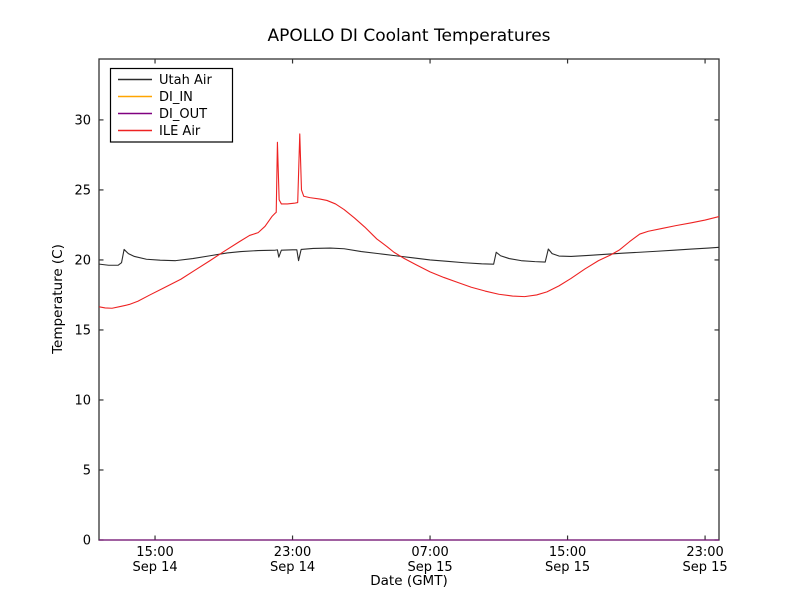 This screenshot has width=800, height=600. Describe the element at coordinates (82, 330) in the screenshot. I see `y-tick-label: 15` at that location.